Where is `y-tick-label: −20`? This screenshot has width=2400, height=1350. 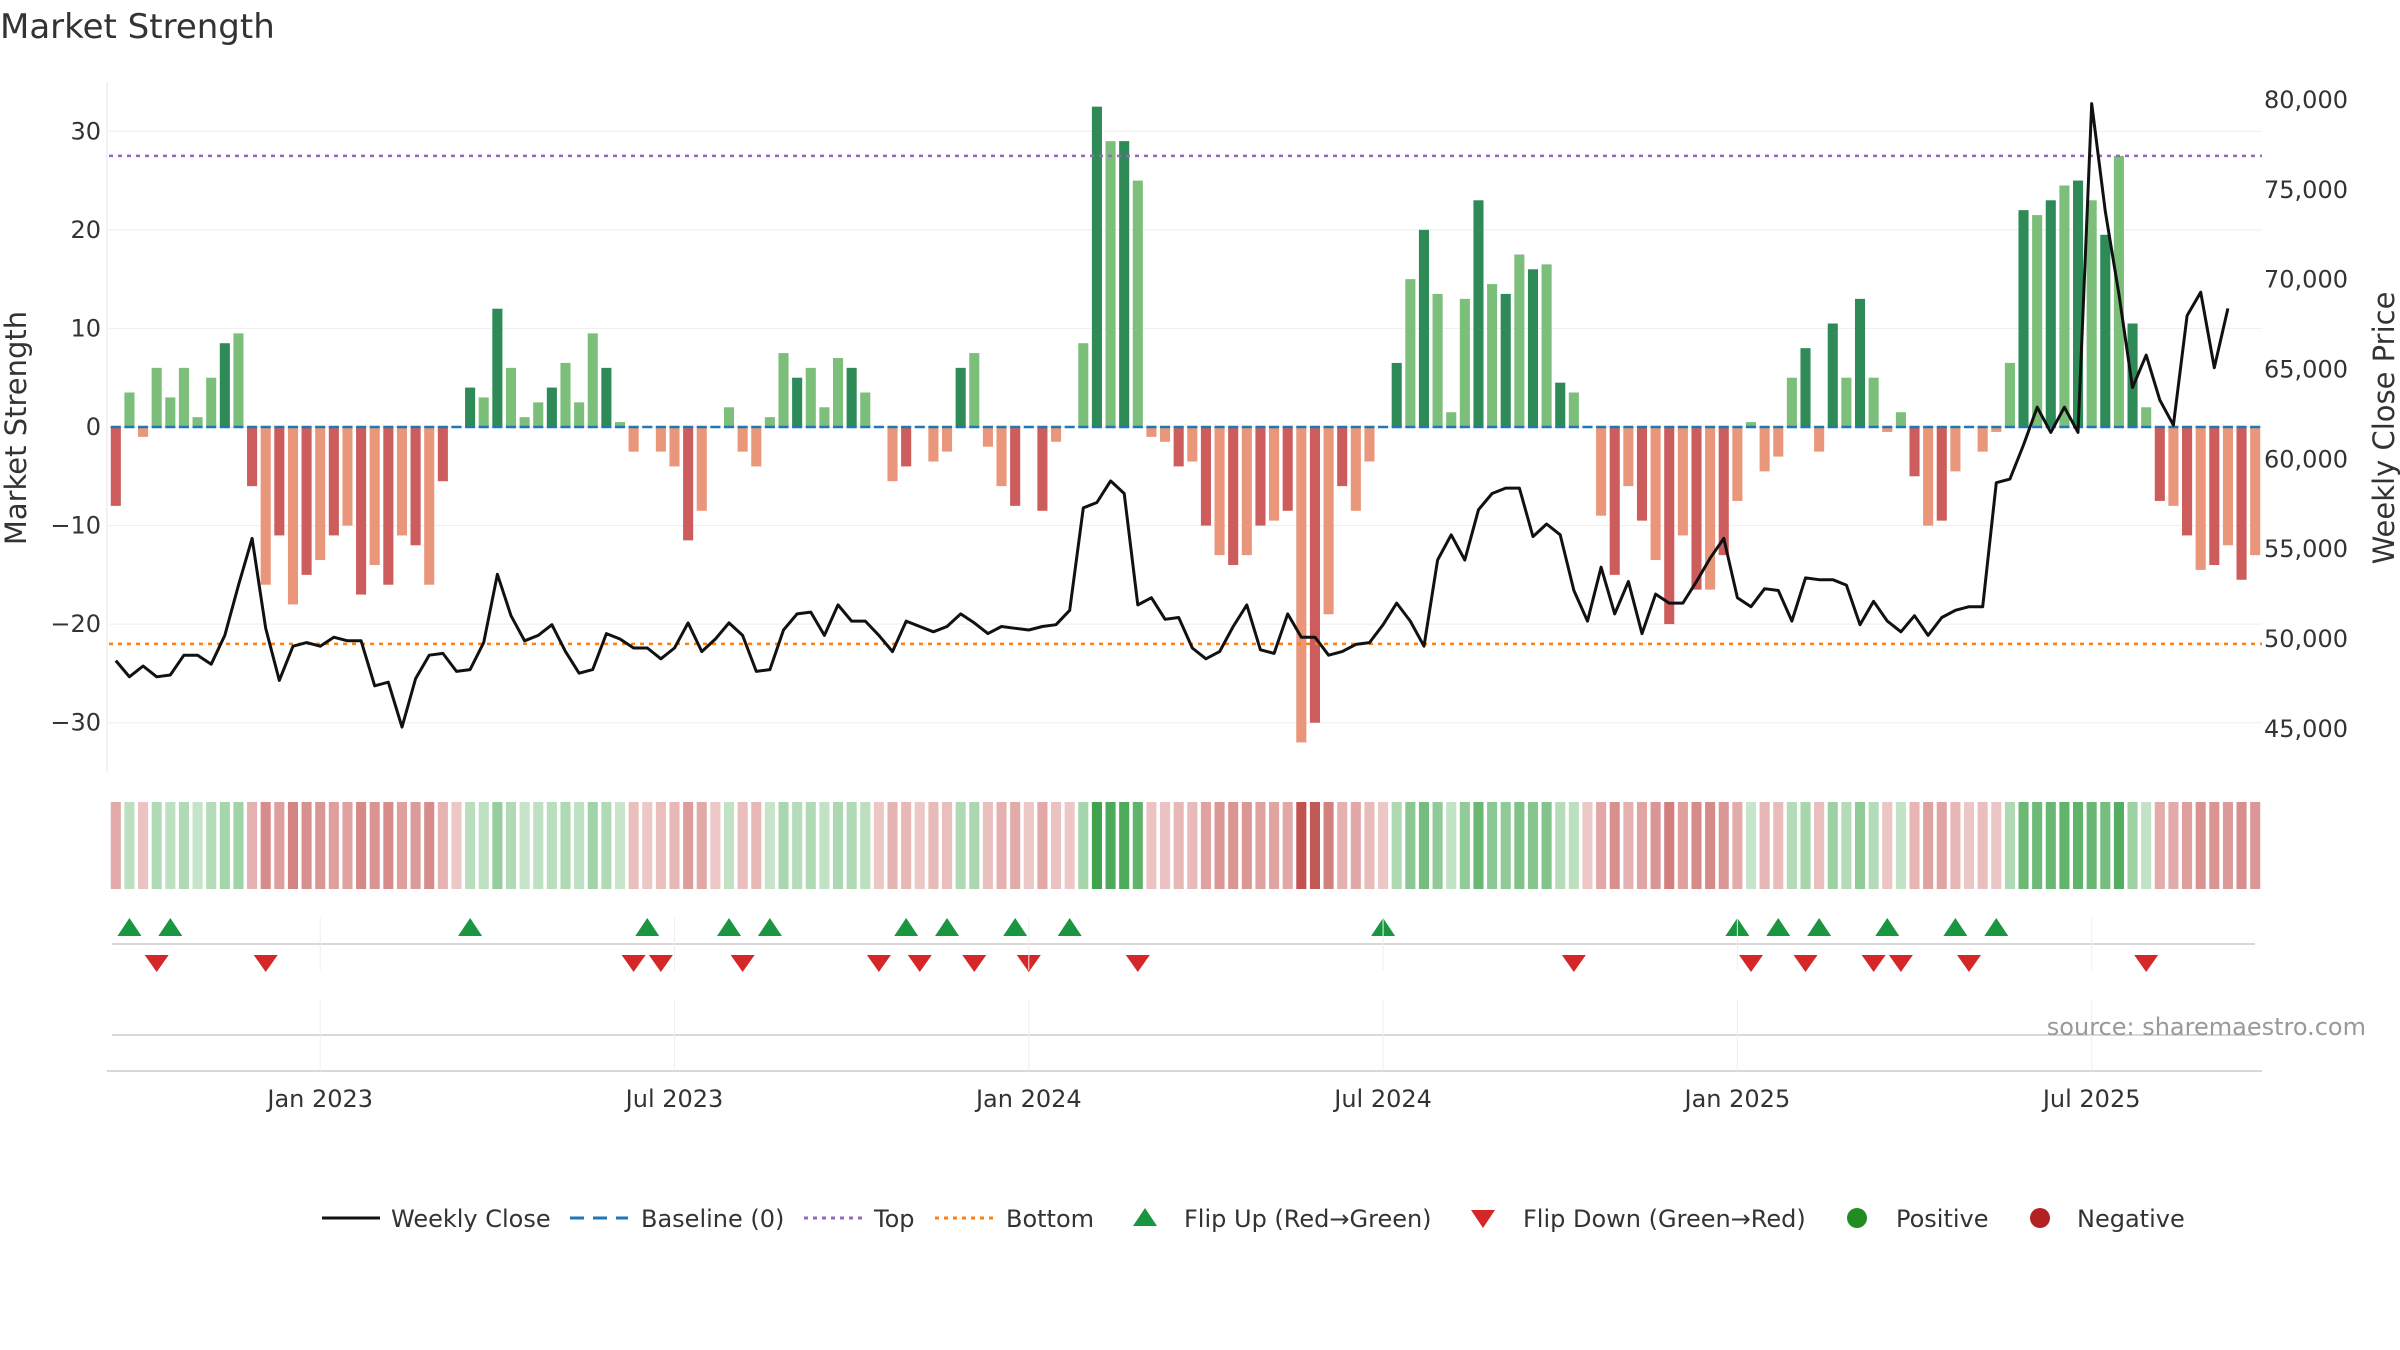 y-tick-label: −20 is located at coordinates (75, 624).